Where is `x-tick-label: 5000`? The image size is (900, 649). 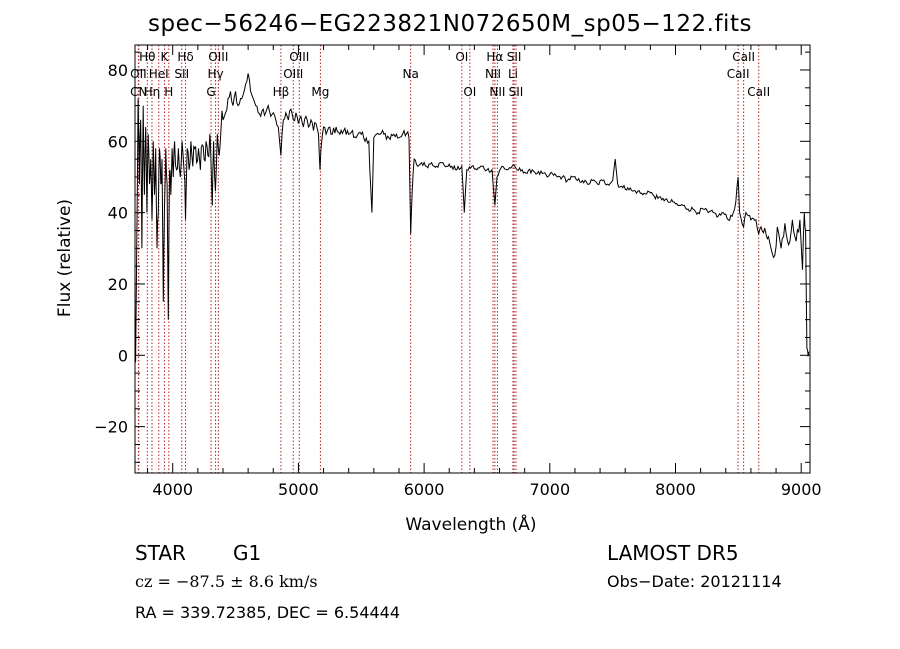
x-tick-label: 5000 is located at coordinates (298, 489).